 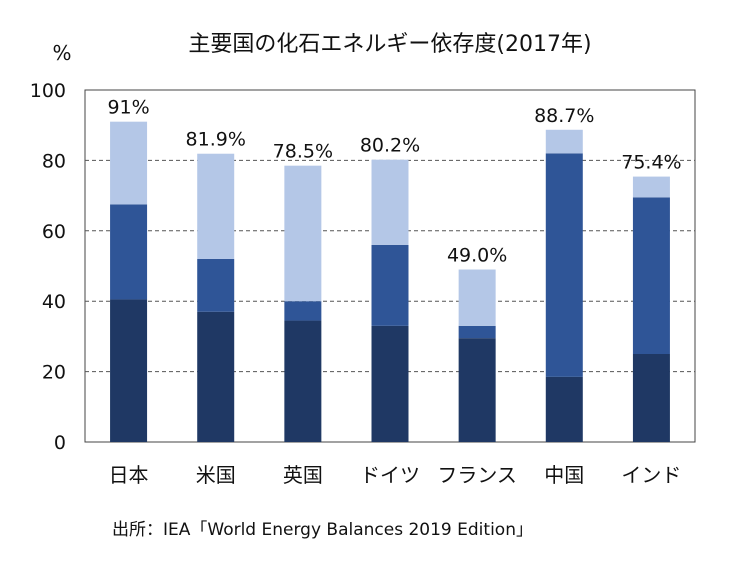 What do you see at coordinates (390, 475) in the screenshot?
I see `category-label: ドイツ` at bounding box center [390, 475].